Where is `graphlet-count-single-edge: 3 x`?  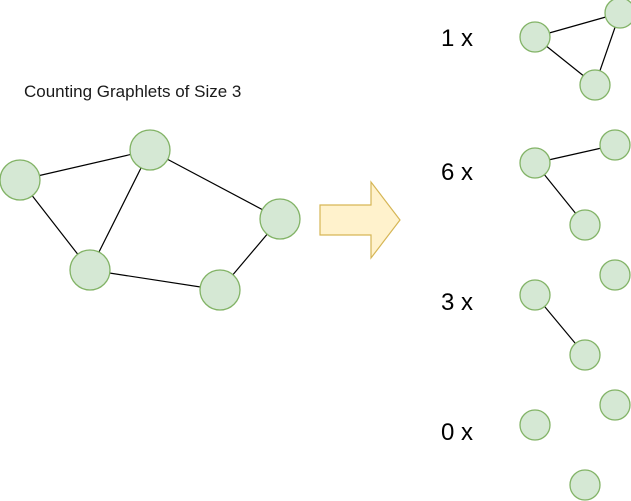
graphlet-count-single-edge: 3 x is located at coordinates (457, 302).